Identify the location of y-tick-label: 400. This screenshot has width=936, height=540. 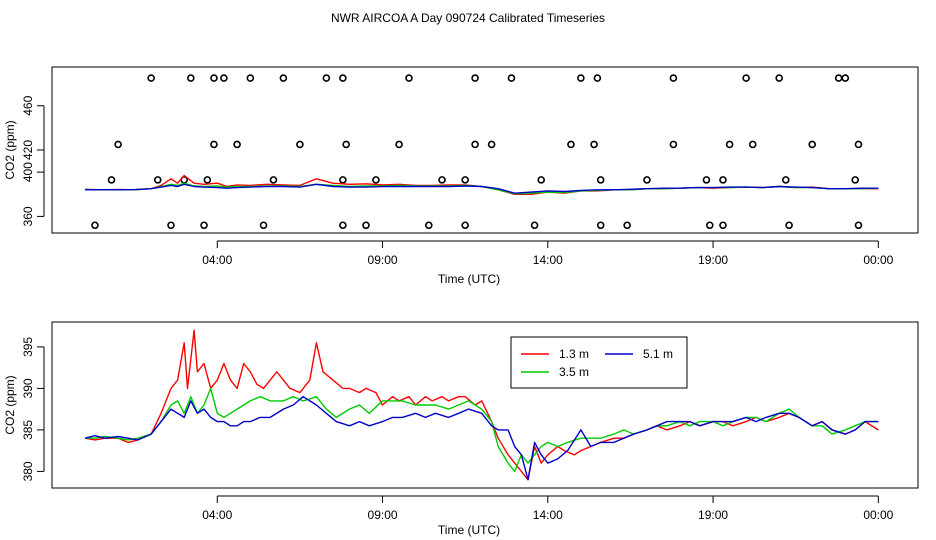
(28, 172).